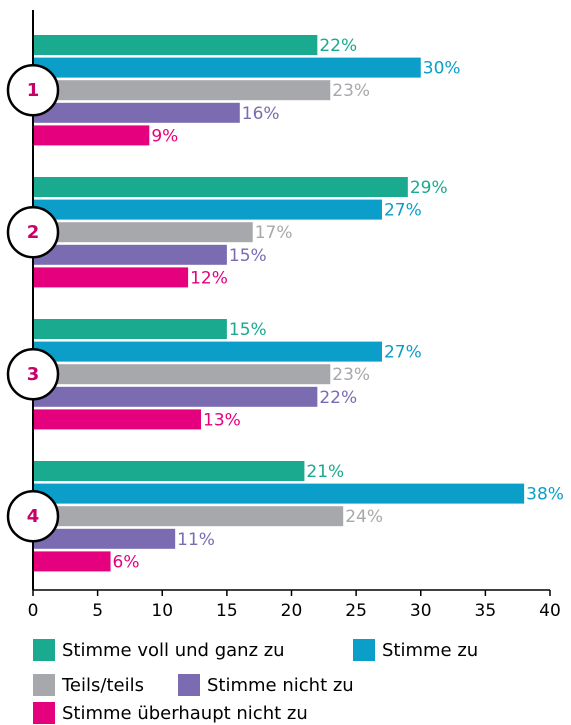  I want to click on legend-label: Stimme zu, so click(430, 650).